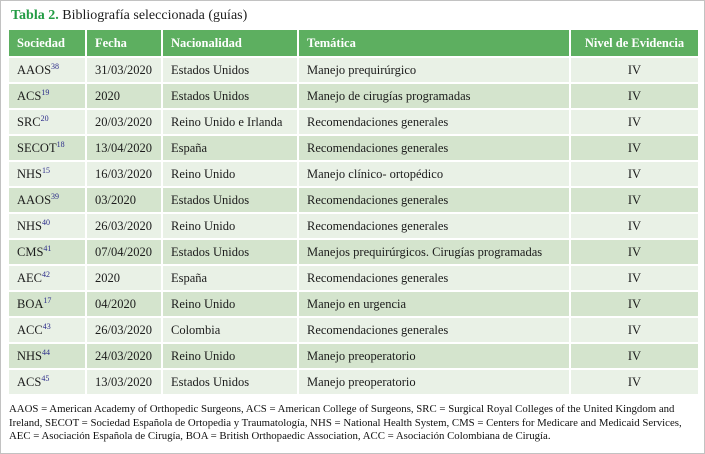 This screenshot has width=705, height=454. I want to click on cell-sociedad: SECOT18, so click(47, 148).